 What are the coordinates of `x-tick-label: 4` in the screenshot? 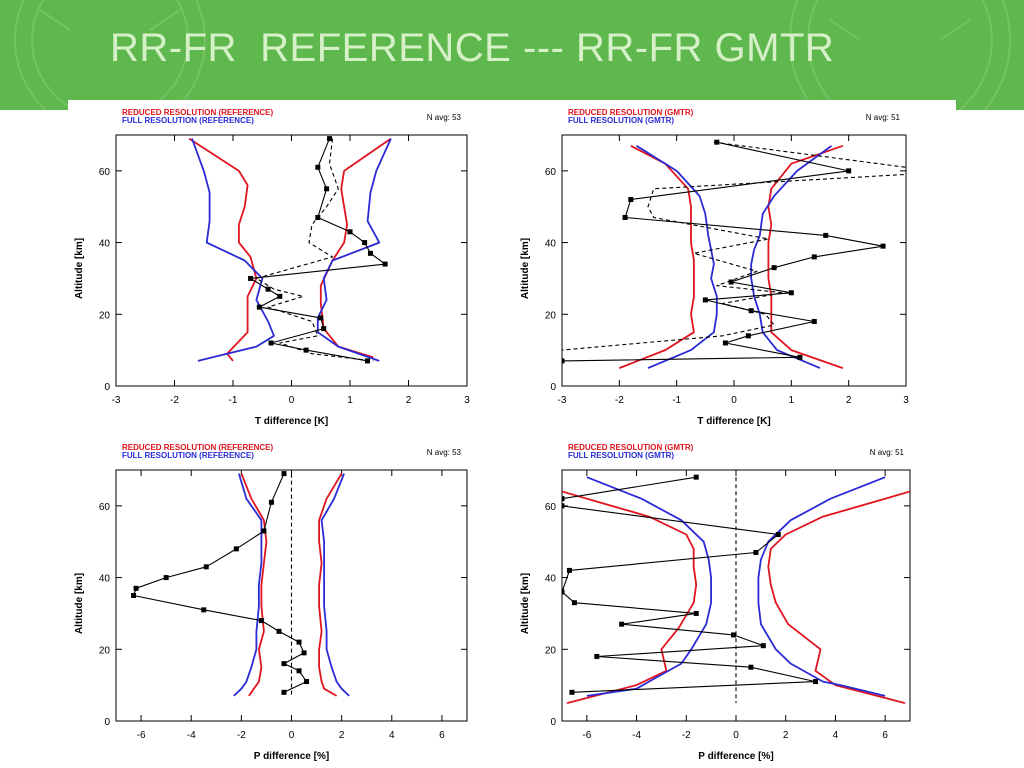 It's located at (392, 735).